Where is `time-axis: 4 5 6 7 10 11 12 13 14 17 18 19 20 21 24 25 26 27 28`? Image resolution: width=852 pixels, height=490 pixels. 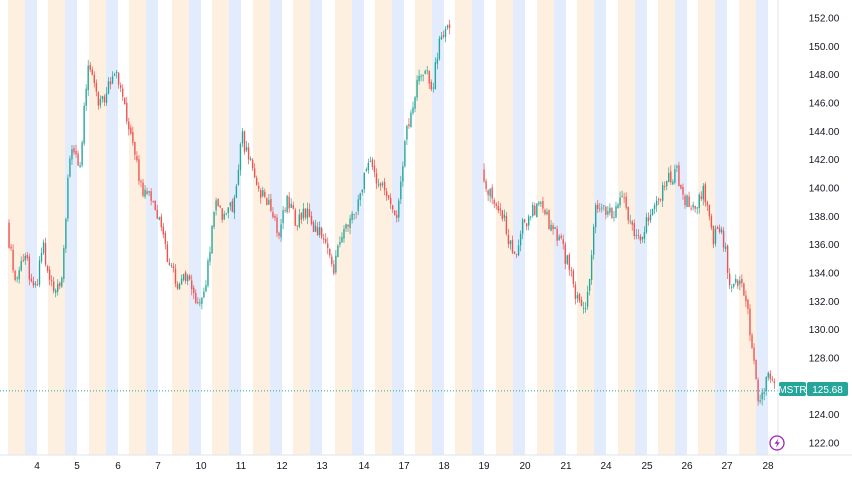 time-axis: 4 5 6 7 10 11 12 13 14 17 18 19 20 21 24 25 26 27 28 is located at coordinates (404, 466).